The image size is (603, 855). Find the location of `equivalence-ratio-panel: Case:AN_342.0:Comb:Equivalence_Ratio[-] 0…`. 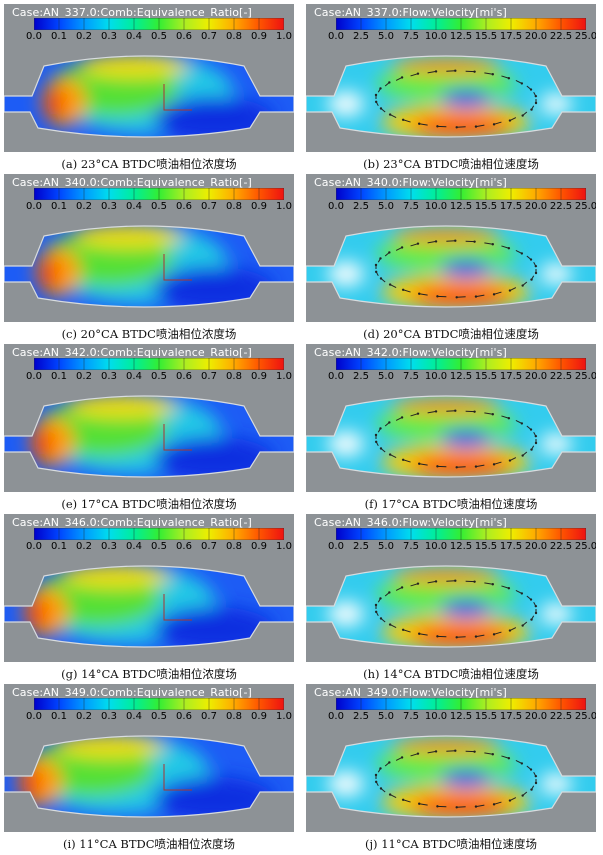

equivalence-ratio-panel: Case:AN_342.0:Comb:Equivalence_Ratio[-] 0… is located at coordinates (149, 418).